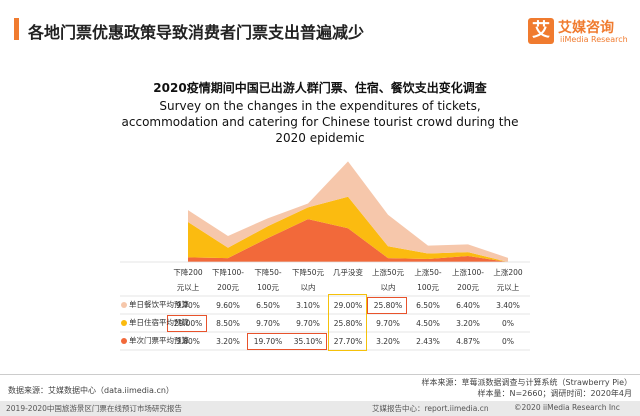 The image size is (640, 416). I want to click on table-cell: 19.70%, so click(268, 341).